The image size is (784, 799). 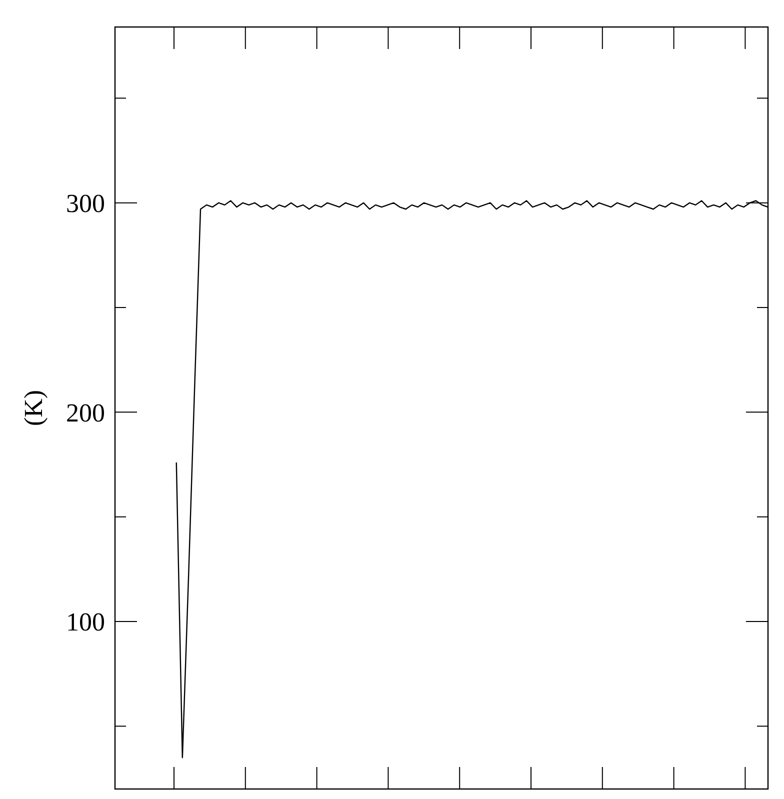 What do you see at coordinates (85, 203) in the screenshot?
I see `y-tick-label: 300` at bounding box center [85, 203].